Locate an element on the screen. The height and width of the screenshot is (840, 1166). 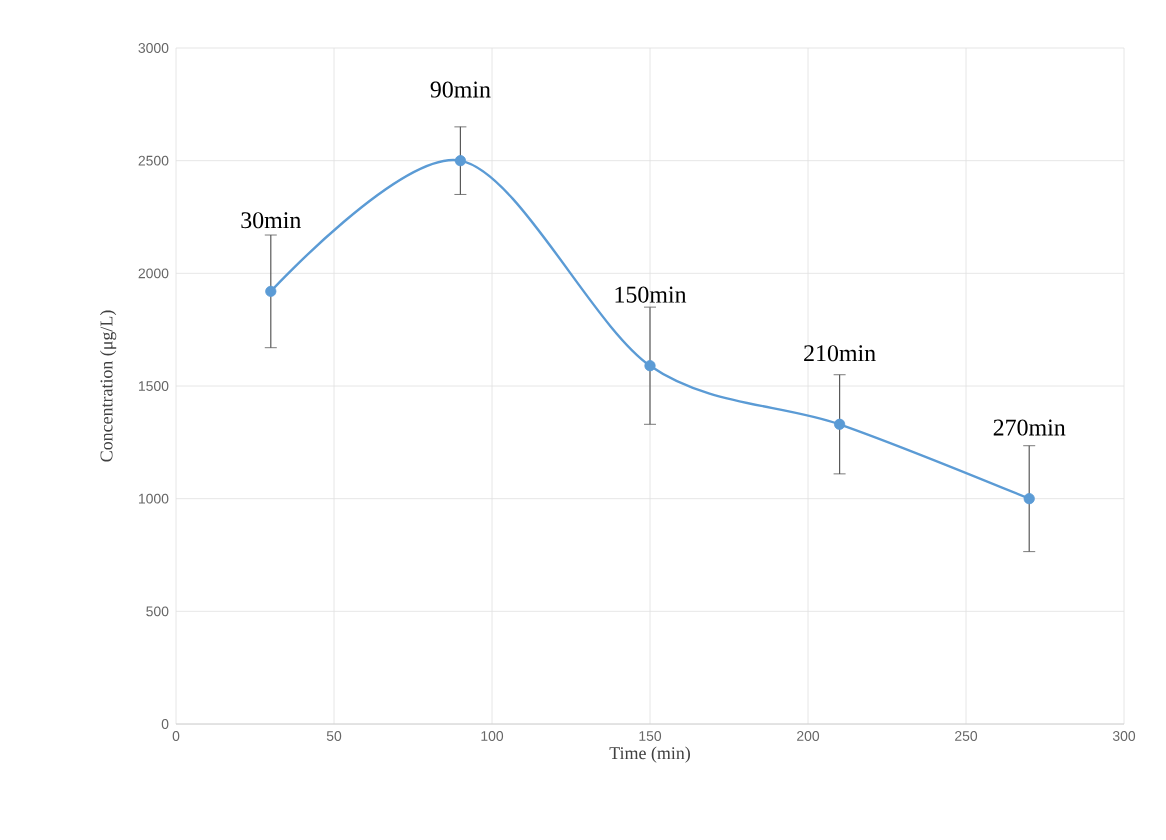
annotation: 150min is located at coordinates (651, 294).